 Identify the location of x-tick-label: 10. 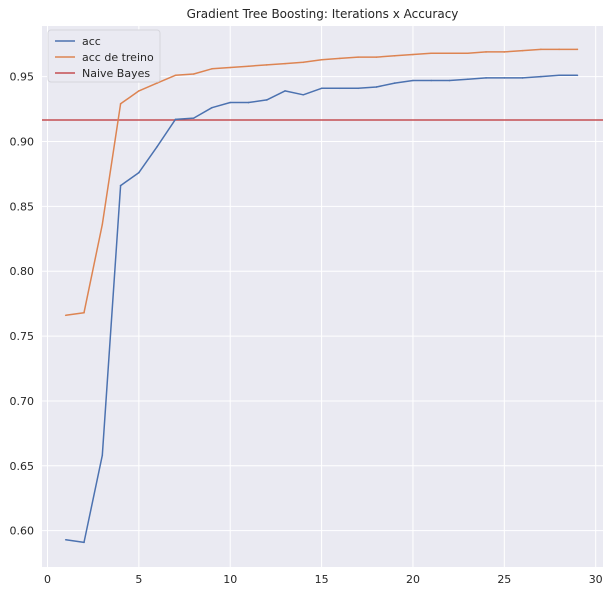
(230, 579).